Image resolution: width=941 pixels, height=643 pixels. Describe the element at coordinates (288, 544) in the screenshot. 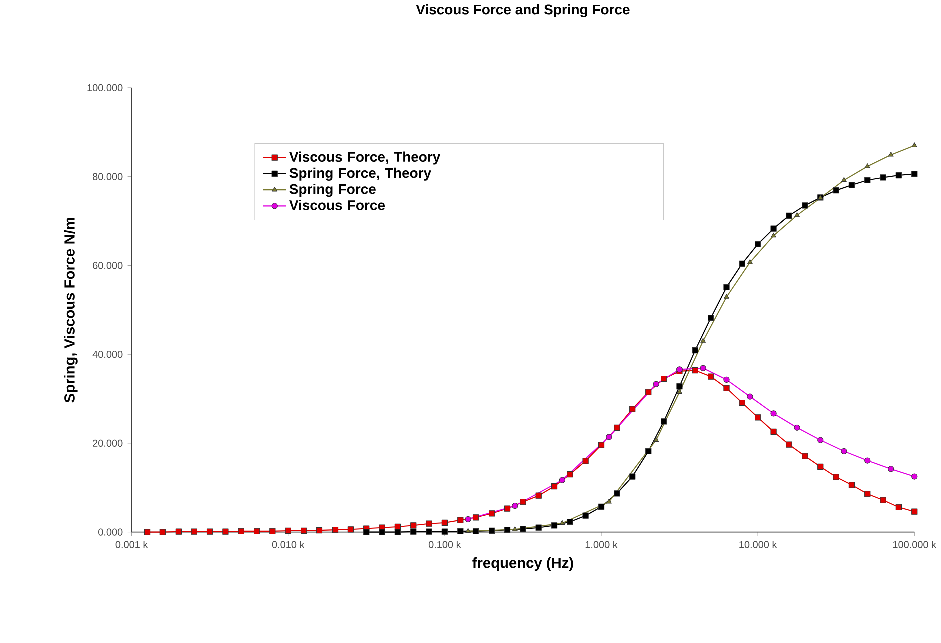

I see `x-tick-label: 0.010 k` at that location.